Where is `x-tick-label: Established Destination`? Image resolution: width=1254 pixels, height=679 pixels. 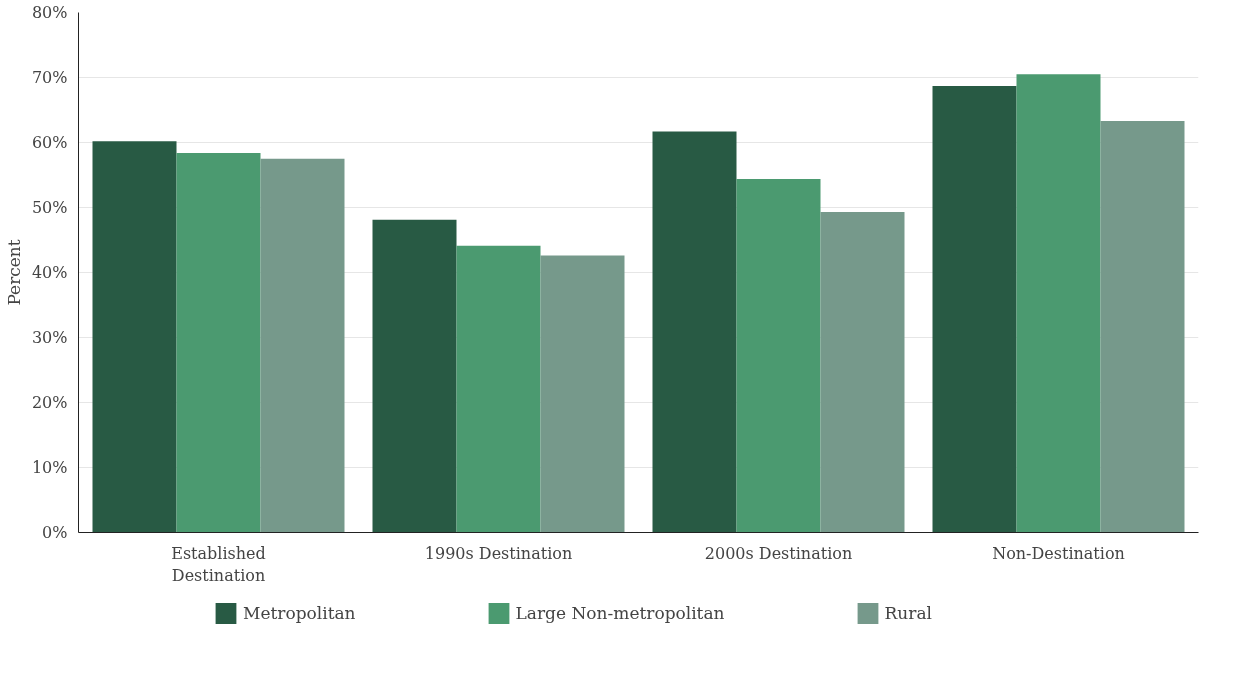
x-tick-label: Established Destination is located at coordinates (218, 564).